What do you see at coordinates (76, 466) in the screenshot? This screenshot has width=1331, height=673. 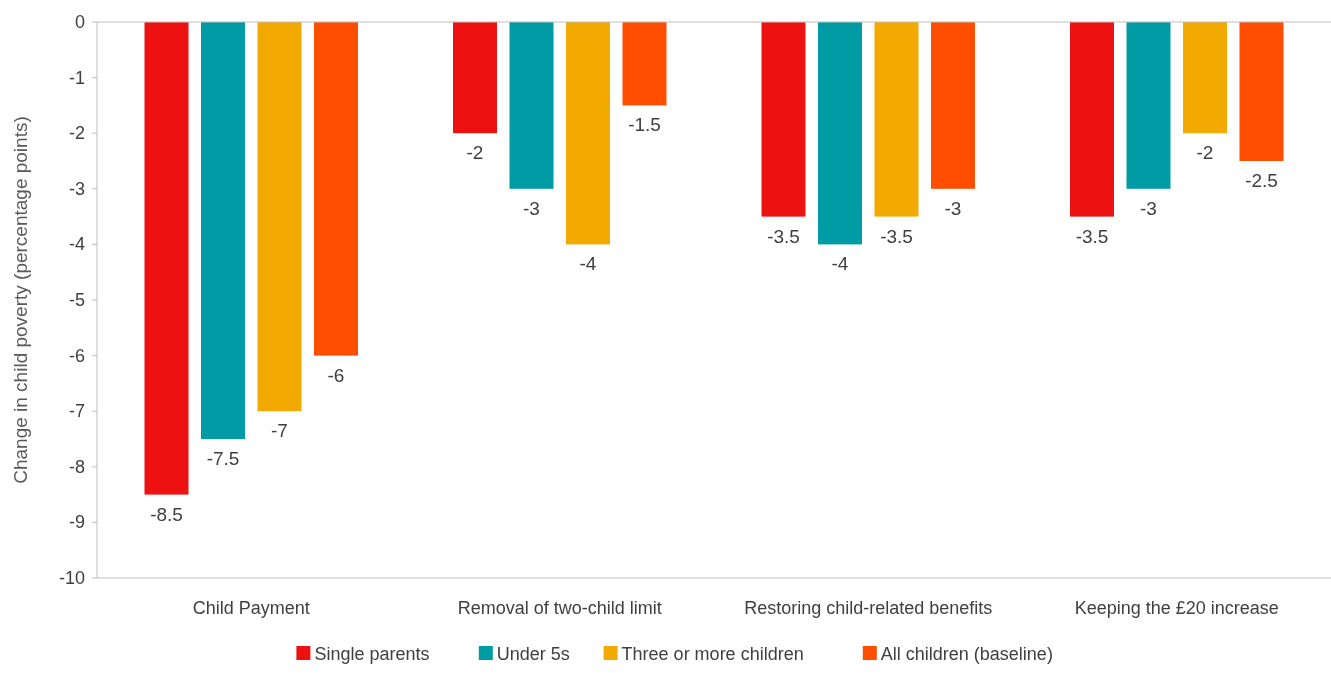 I see `y-tick-label: -8` at bounding box center [76, 466].